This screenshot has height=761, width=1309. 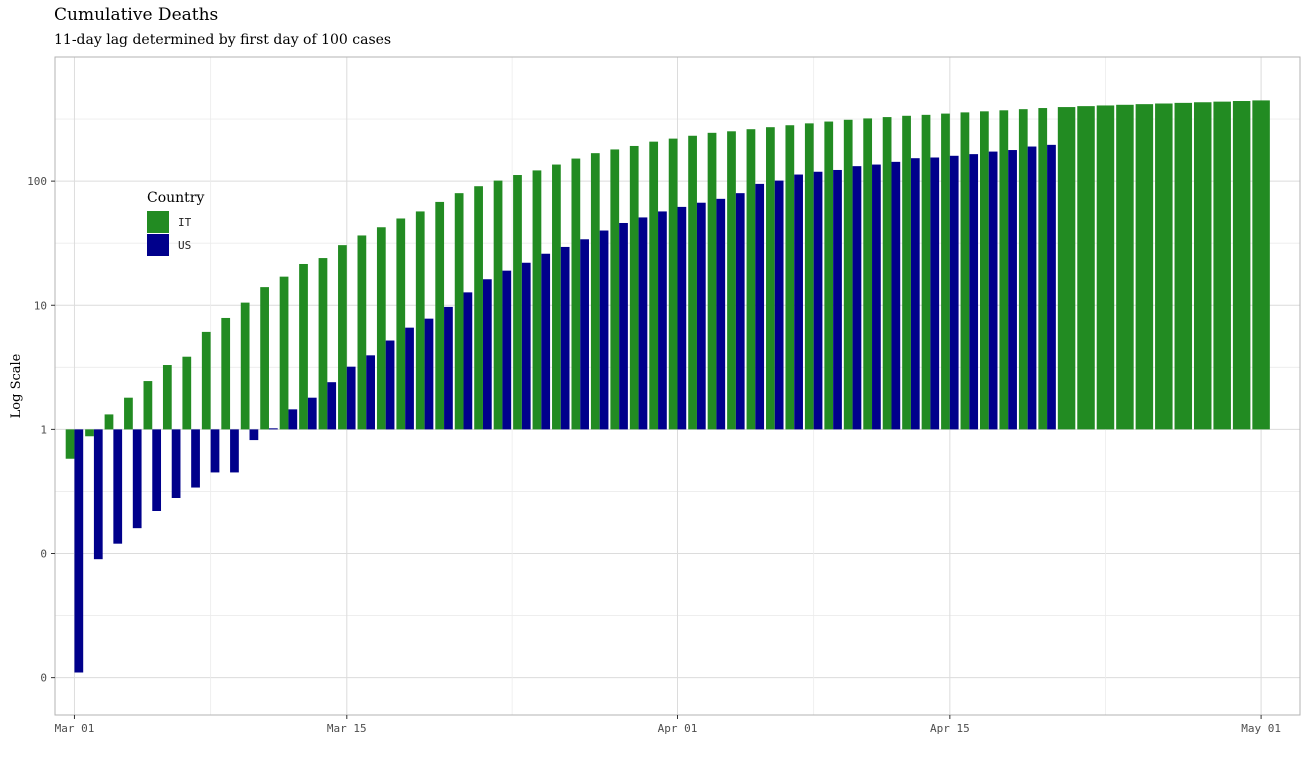 I want to click on y-axis-label: Log Scale, so click(x=16, y=385).